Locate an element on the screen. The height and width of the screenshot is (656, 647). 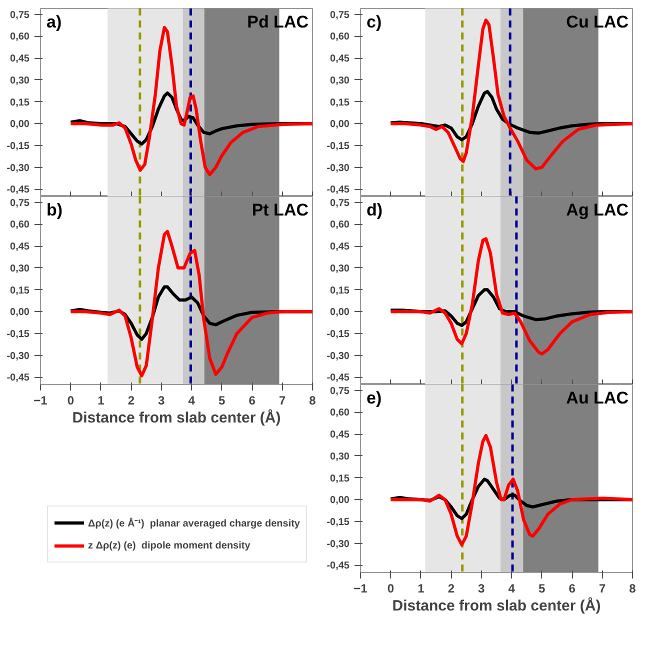
annotation: c) is located at coordinates (374, 22).